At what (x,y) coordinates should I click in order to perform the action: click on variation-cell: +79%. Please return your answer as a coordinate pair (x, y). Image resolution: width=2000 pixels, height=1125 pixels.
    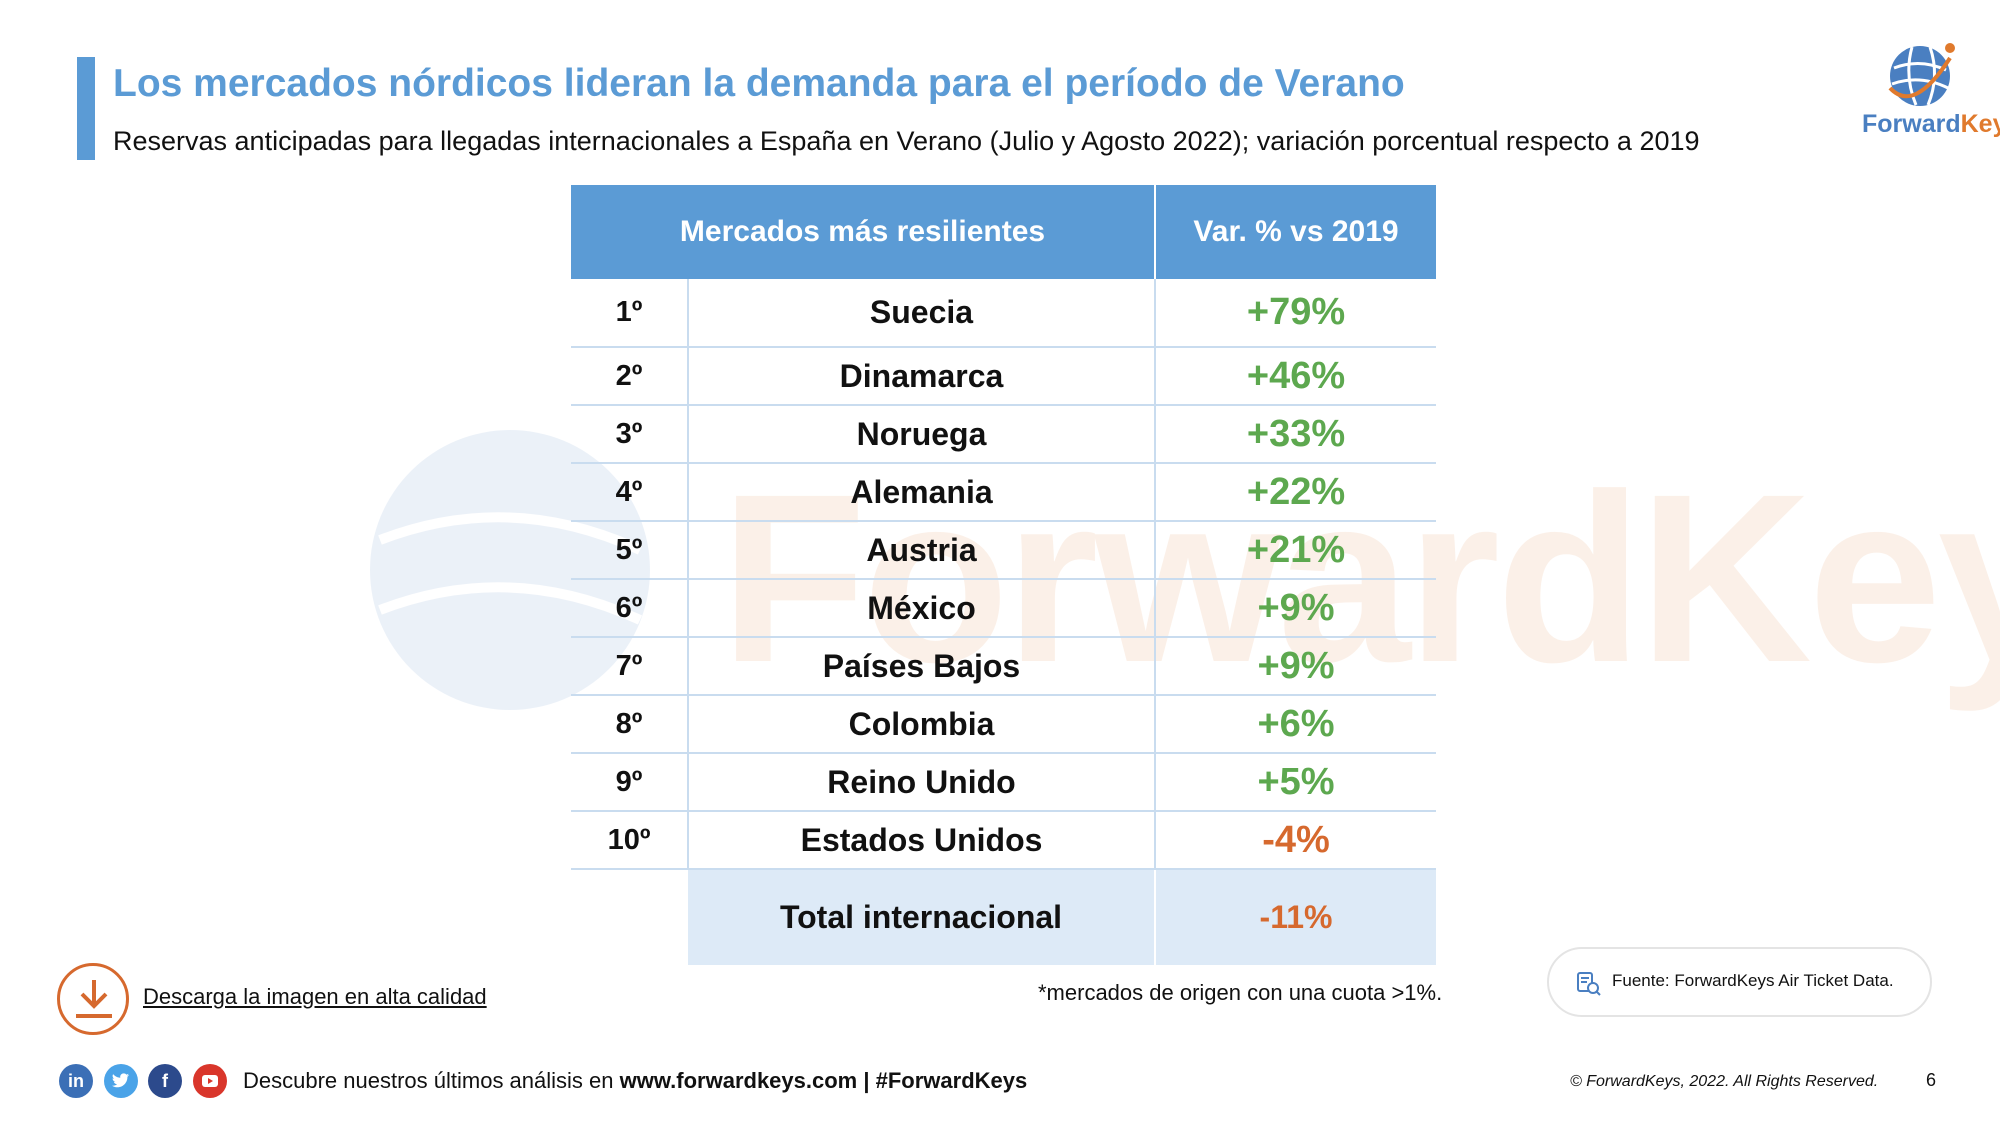
    Looking at the image, I should click on (1295, 313).